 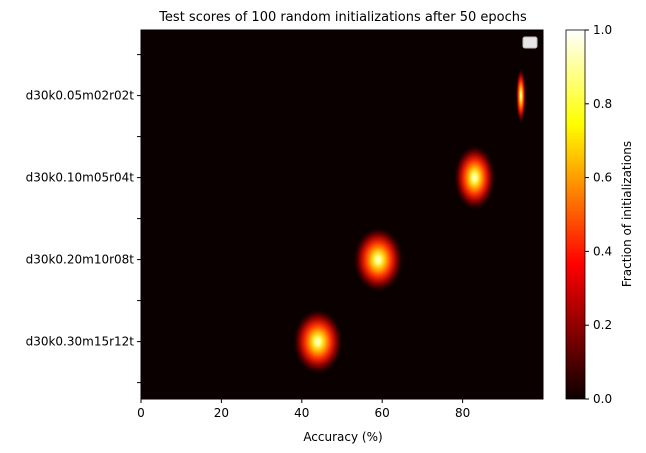 I want to click on x-axis-ticks: 0 20 40 60 80, so click(x=303, y=409).